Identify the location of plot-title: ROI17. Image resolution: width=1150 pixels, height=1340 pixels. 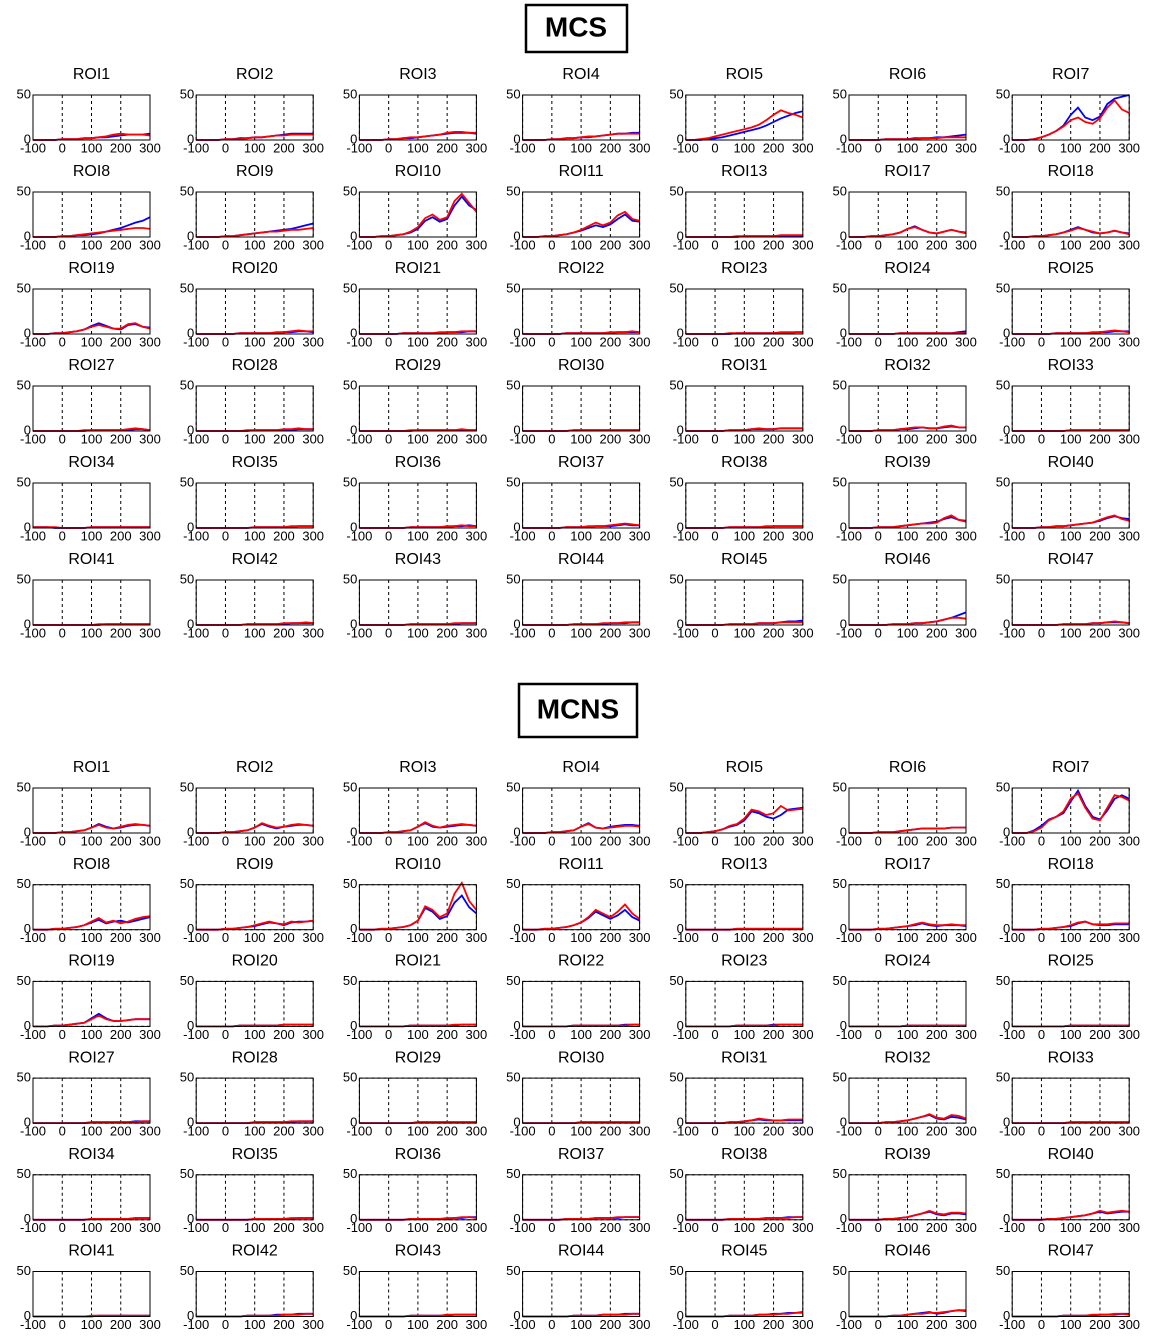
(907, 171).